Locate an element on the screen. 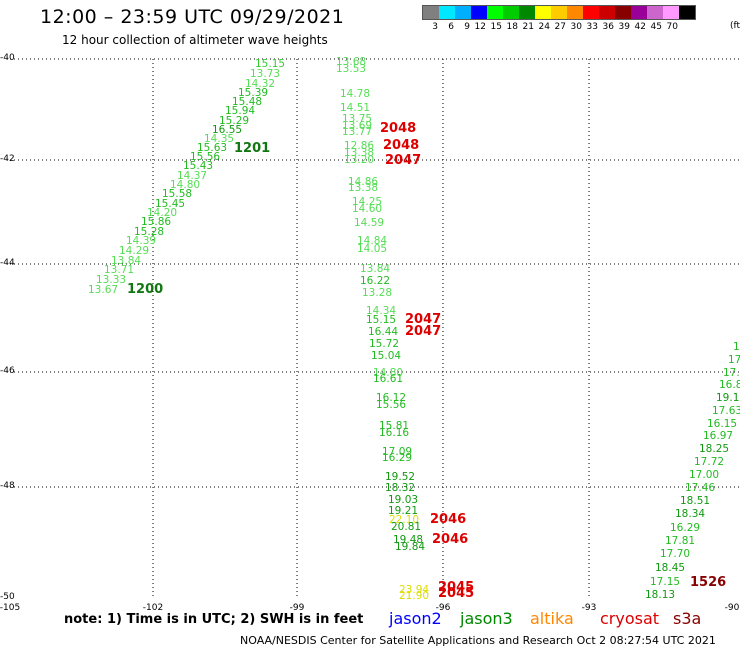 Image resolution: width=740 pixels, height=650 pixels. lat-label: -44 is located at coordinates (7, 263).